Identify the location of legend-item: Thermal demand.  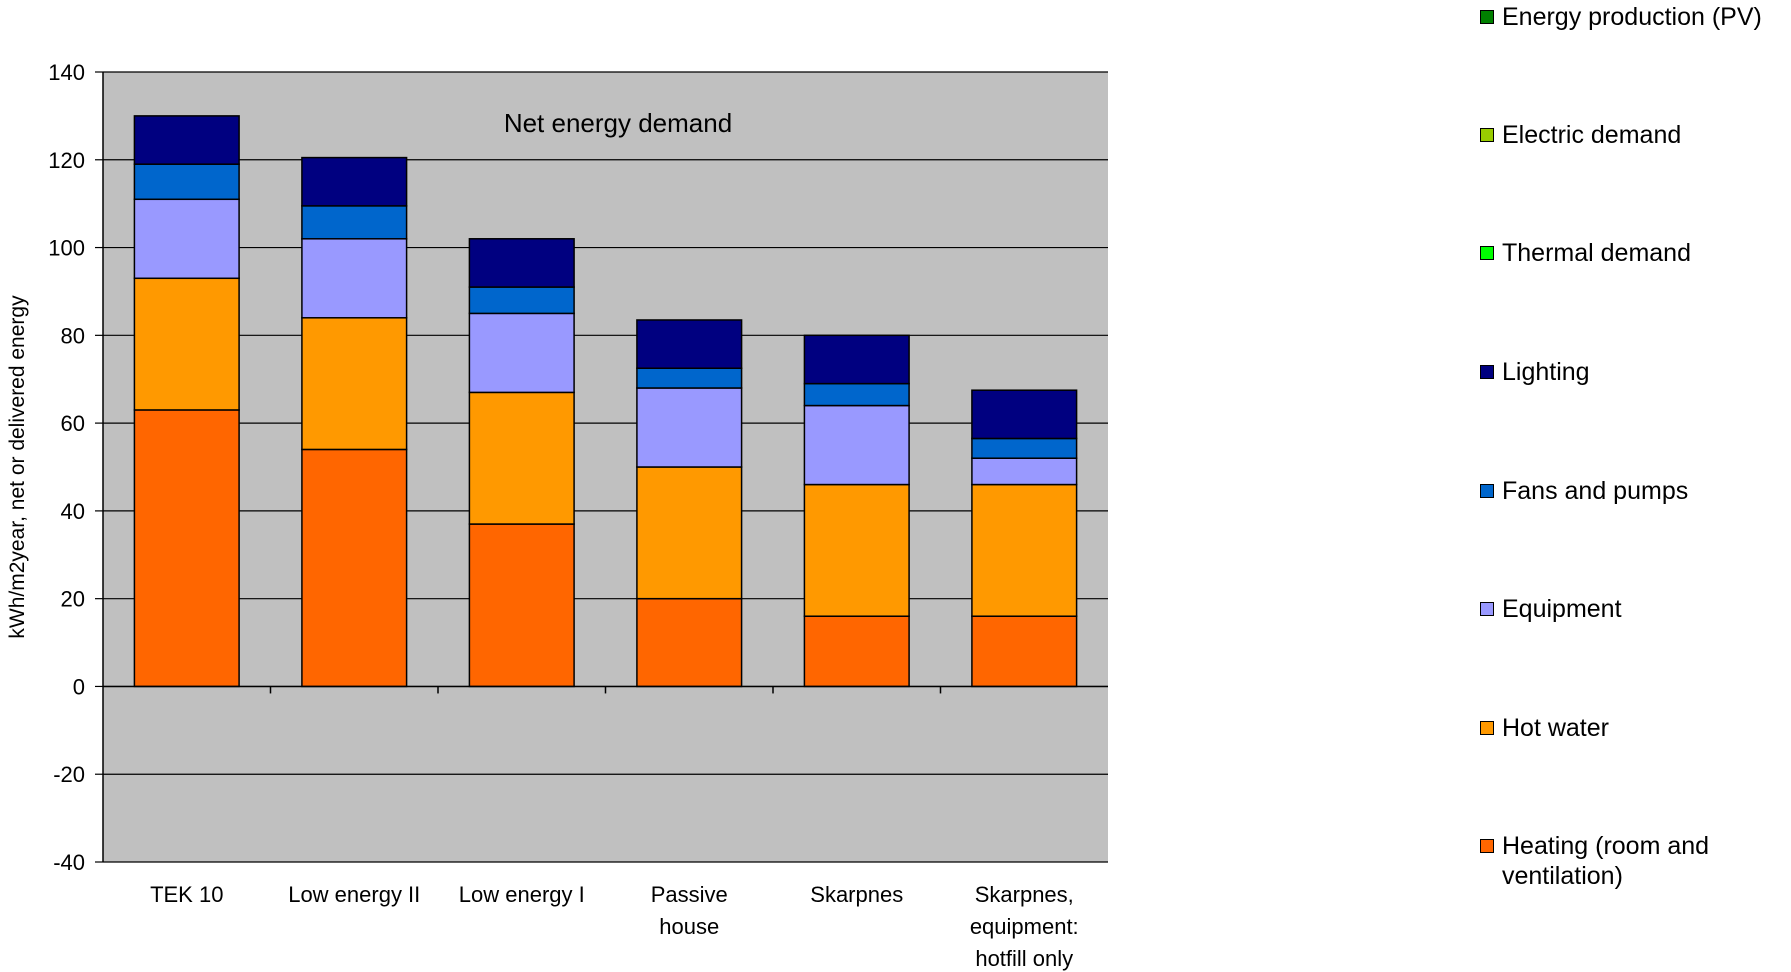
(1621, 253).